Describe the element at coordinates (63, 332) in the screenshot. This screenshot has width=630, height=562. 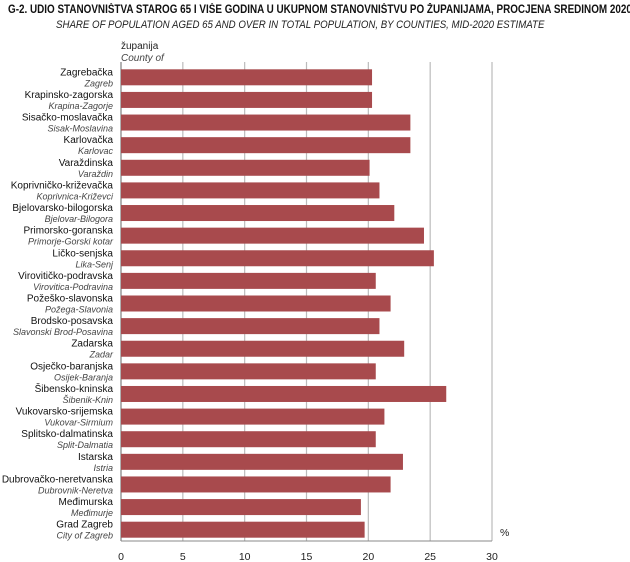
I see `category-label-en: Slavonski Brod-Posavina` at that location.